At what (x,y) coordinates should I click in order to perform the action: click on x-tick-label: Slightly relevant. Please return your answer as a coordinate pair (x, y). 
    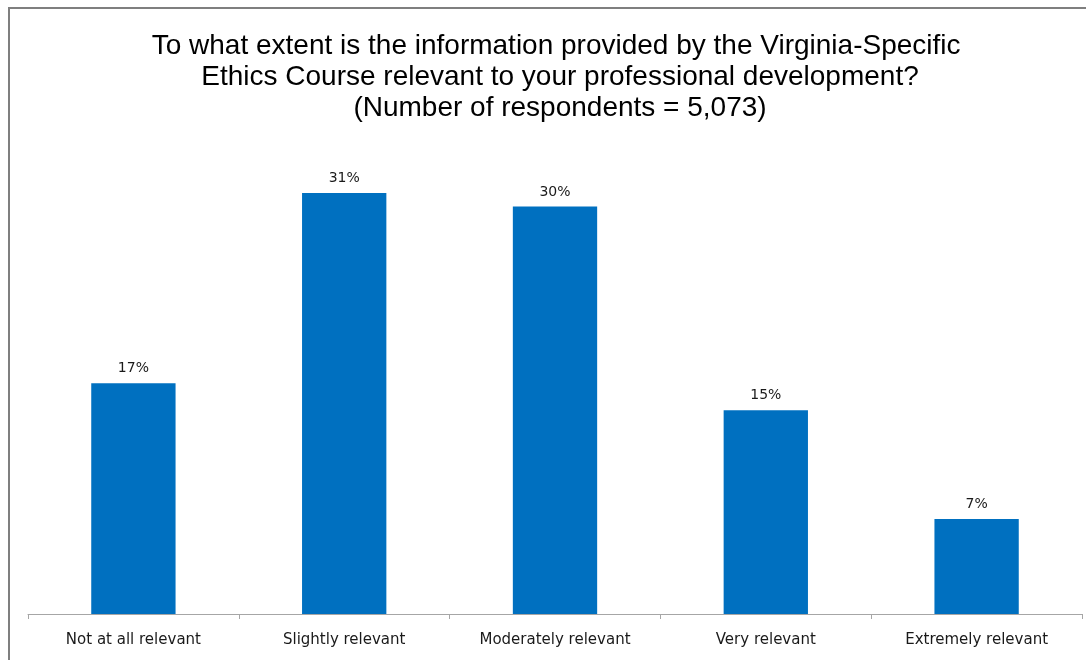
    Looking at the image, I should click on (344, 638).